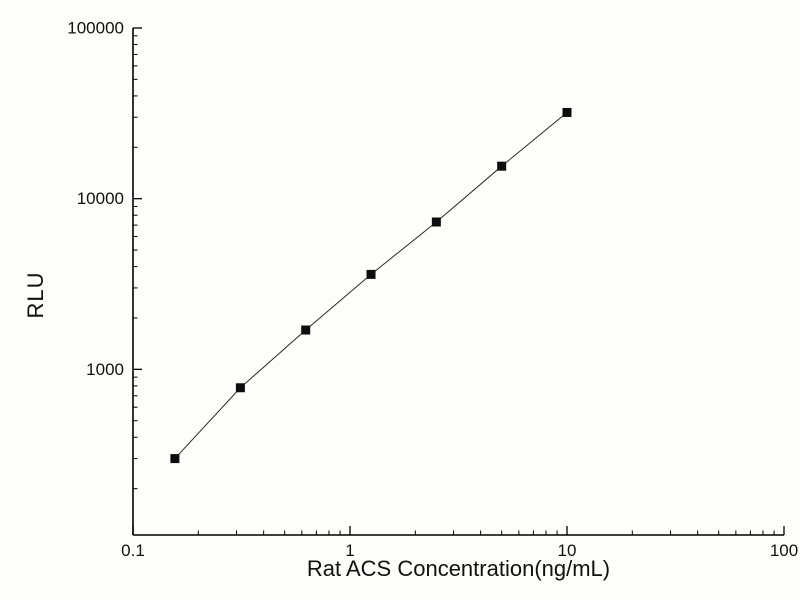 The image size is (800, 600). What do you see at coordinates (35, 295) in the screenshot?
I see `y-axis-title: RLU` at bounding box center [35, 295].